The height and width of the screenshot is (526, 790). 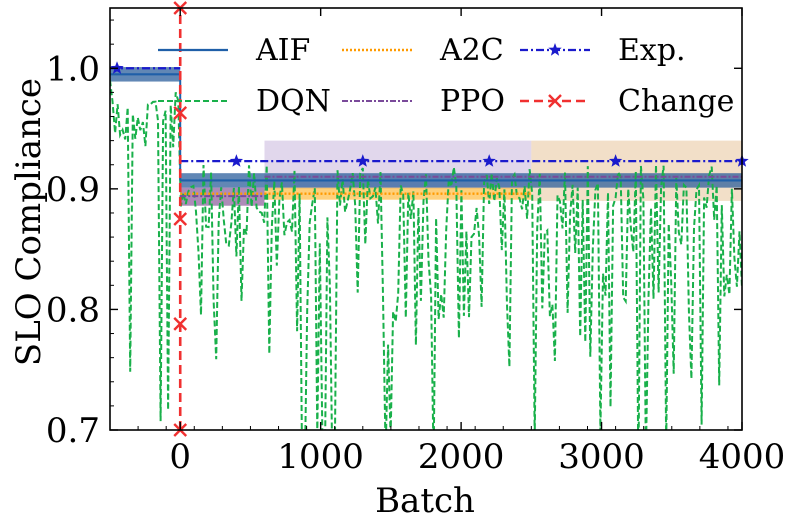 I want to click on x-tick-label-1: 1000, so click(x=320, y=457).